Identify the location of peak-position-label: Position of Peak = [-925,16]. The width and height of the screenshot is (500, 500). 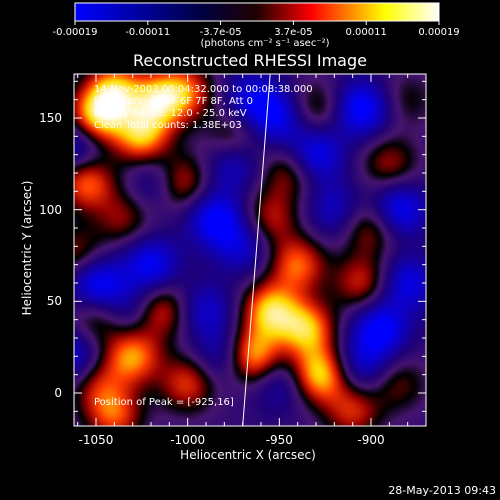
(164, 402).